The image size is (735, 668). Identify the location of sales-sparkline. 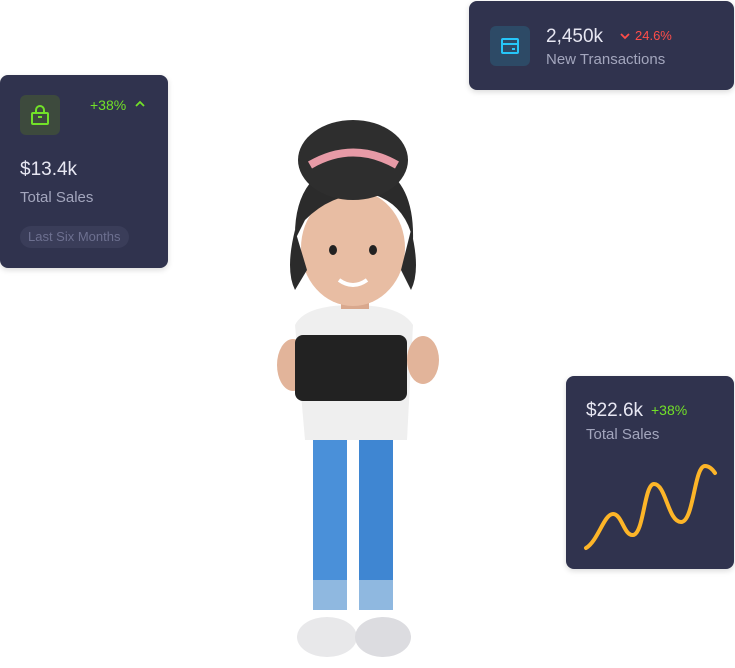
(650, 506).